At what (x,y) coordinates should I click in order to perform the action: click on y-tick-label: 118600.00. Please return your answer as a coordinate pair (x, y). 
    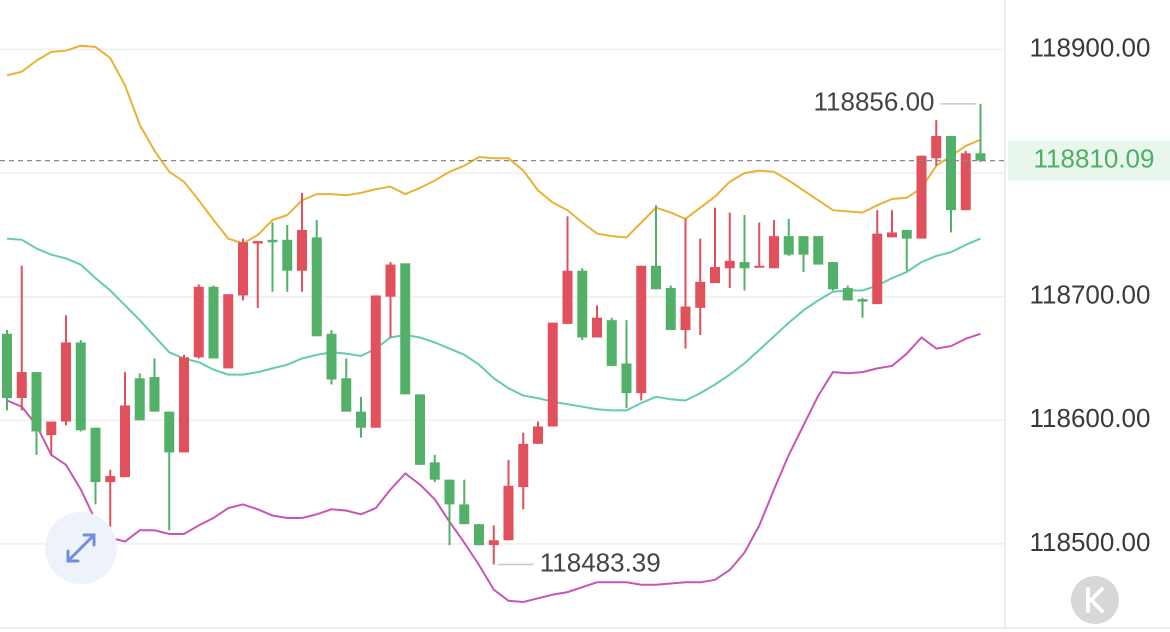
    Looking at the image, I should click on (1090, 418).